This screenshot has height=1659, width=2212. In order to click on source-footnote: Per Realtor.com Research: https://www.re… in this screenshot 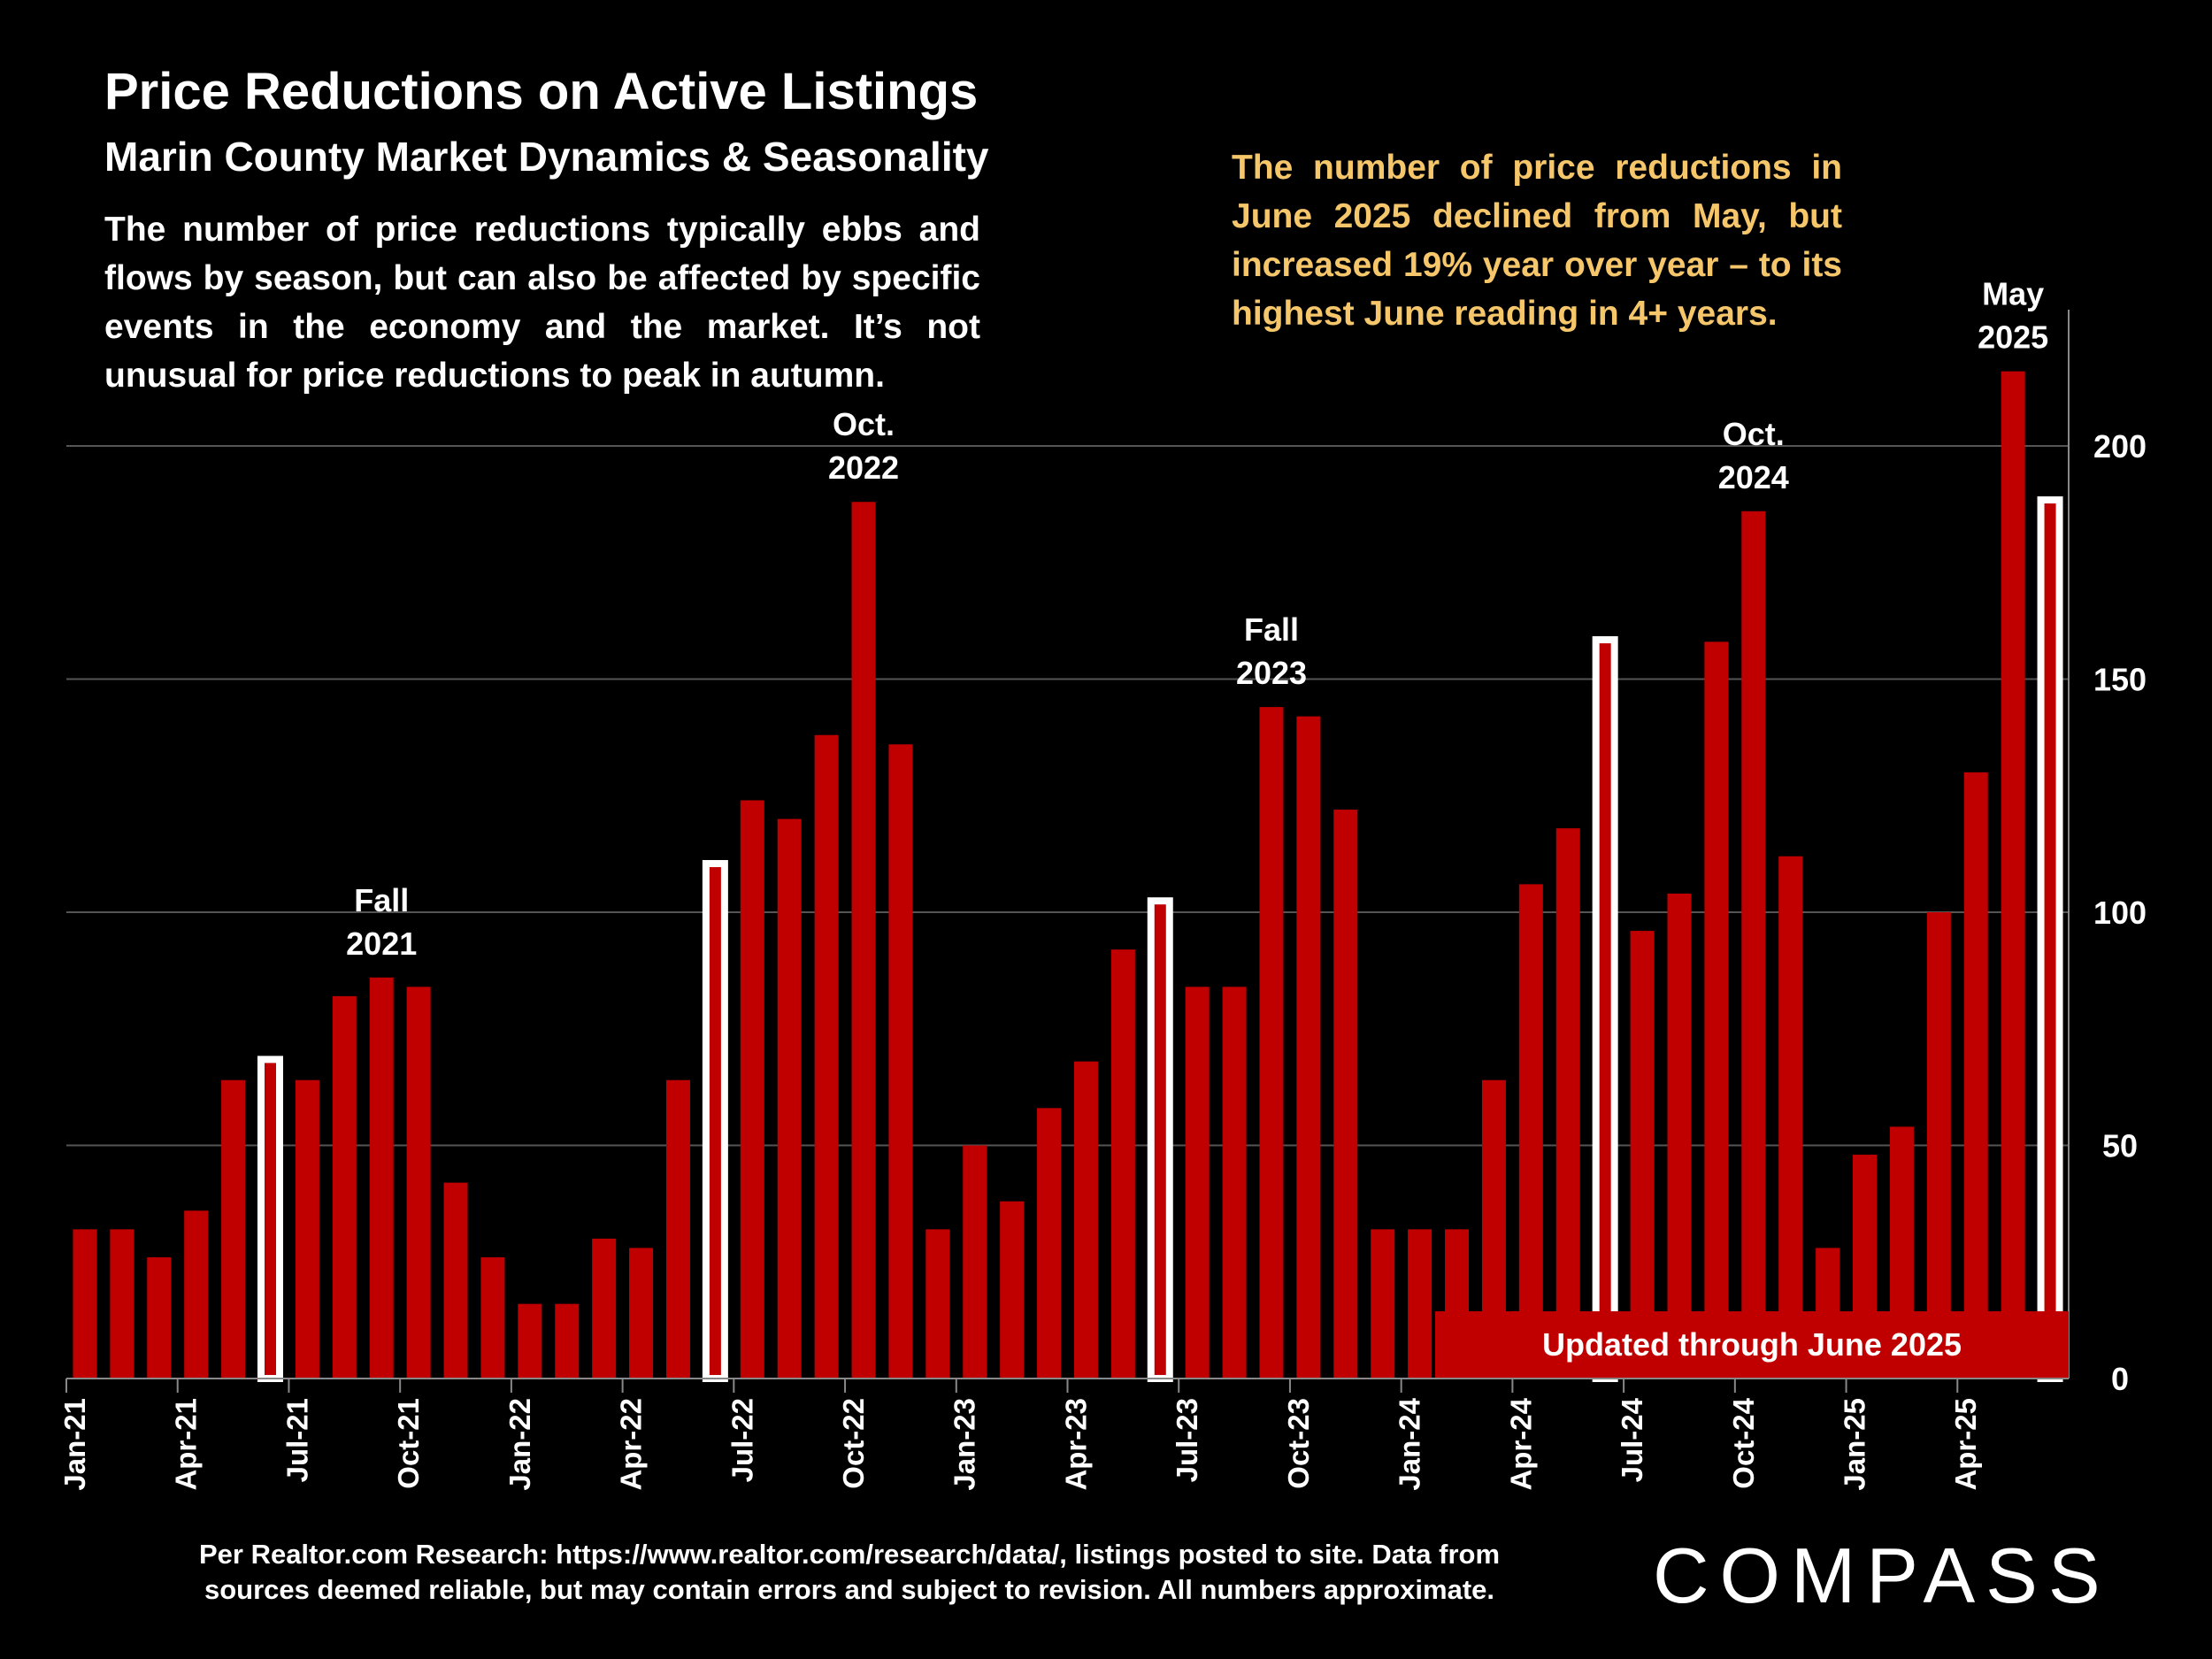, I will do `click(850, 1573)`.